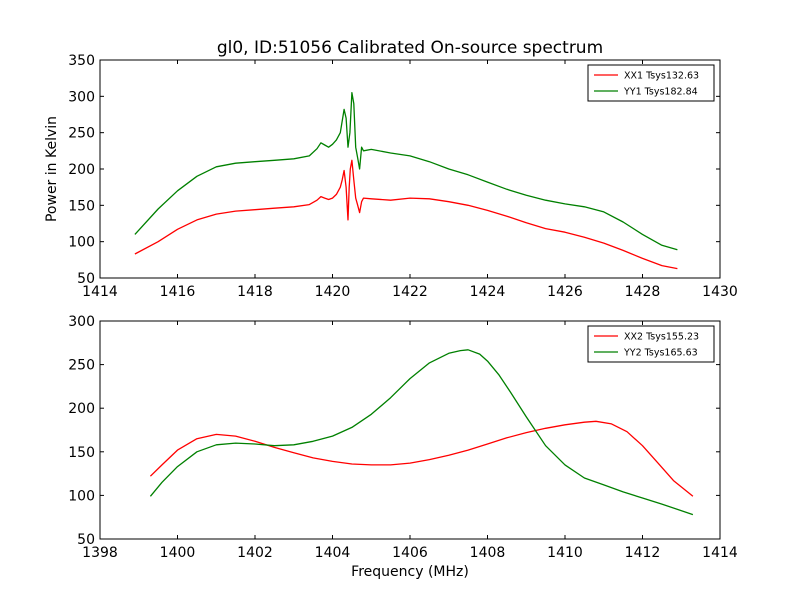  I want to click on x-tick-label: 1424, so click(488, 292).